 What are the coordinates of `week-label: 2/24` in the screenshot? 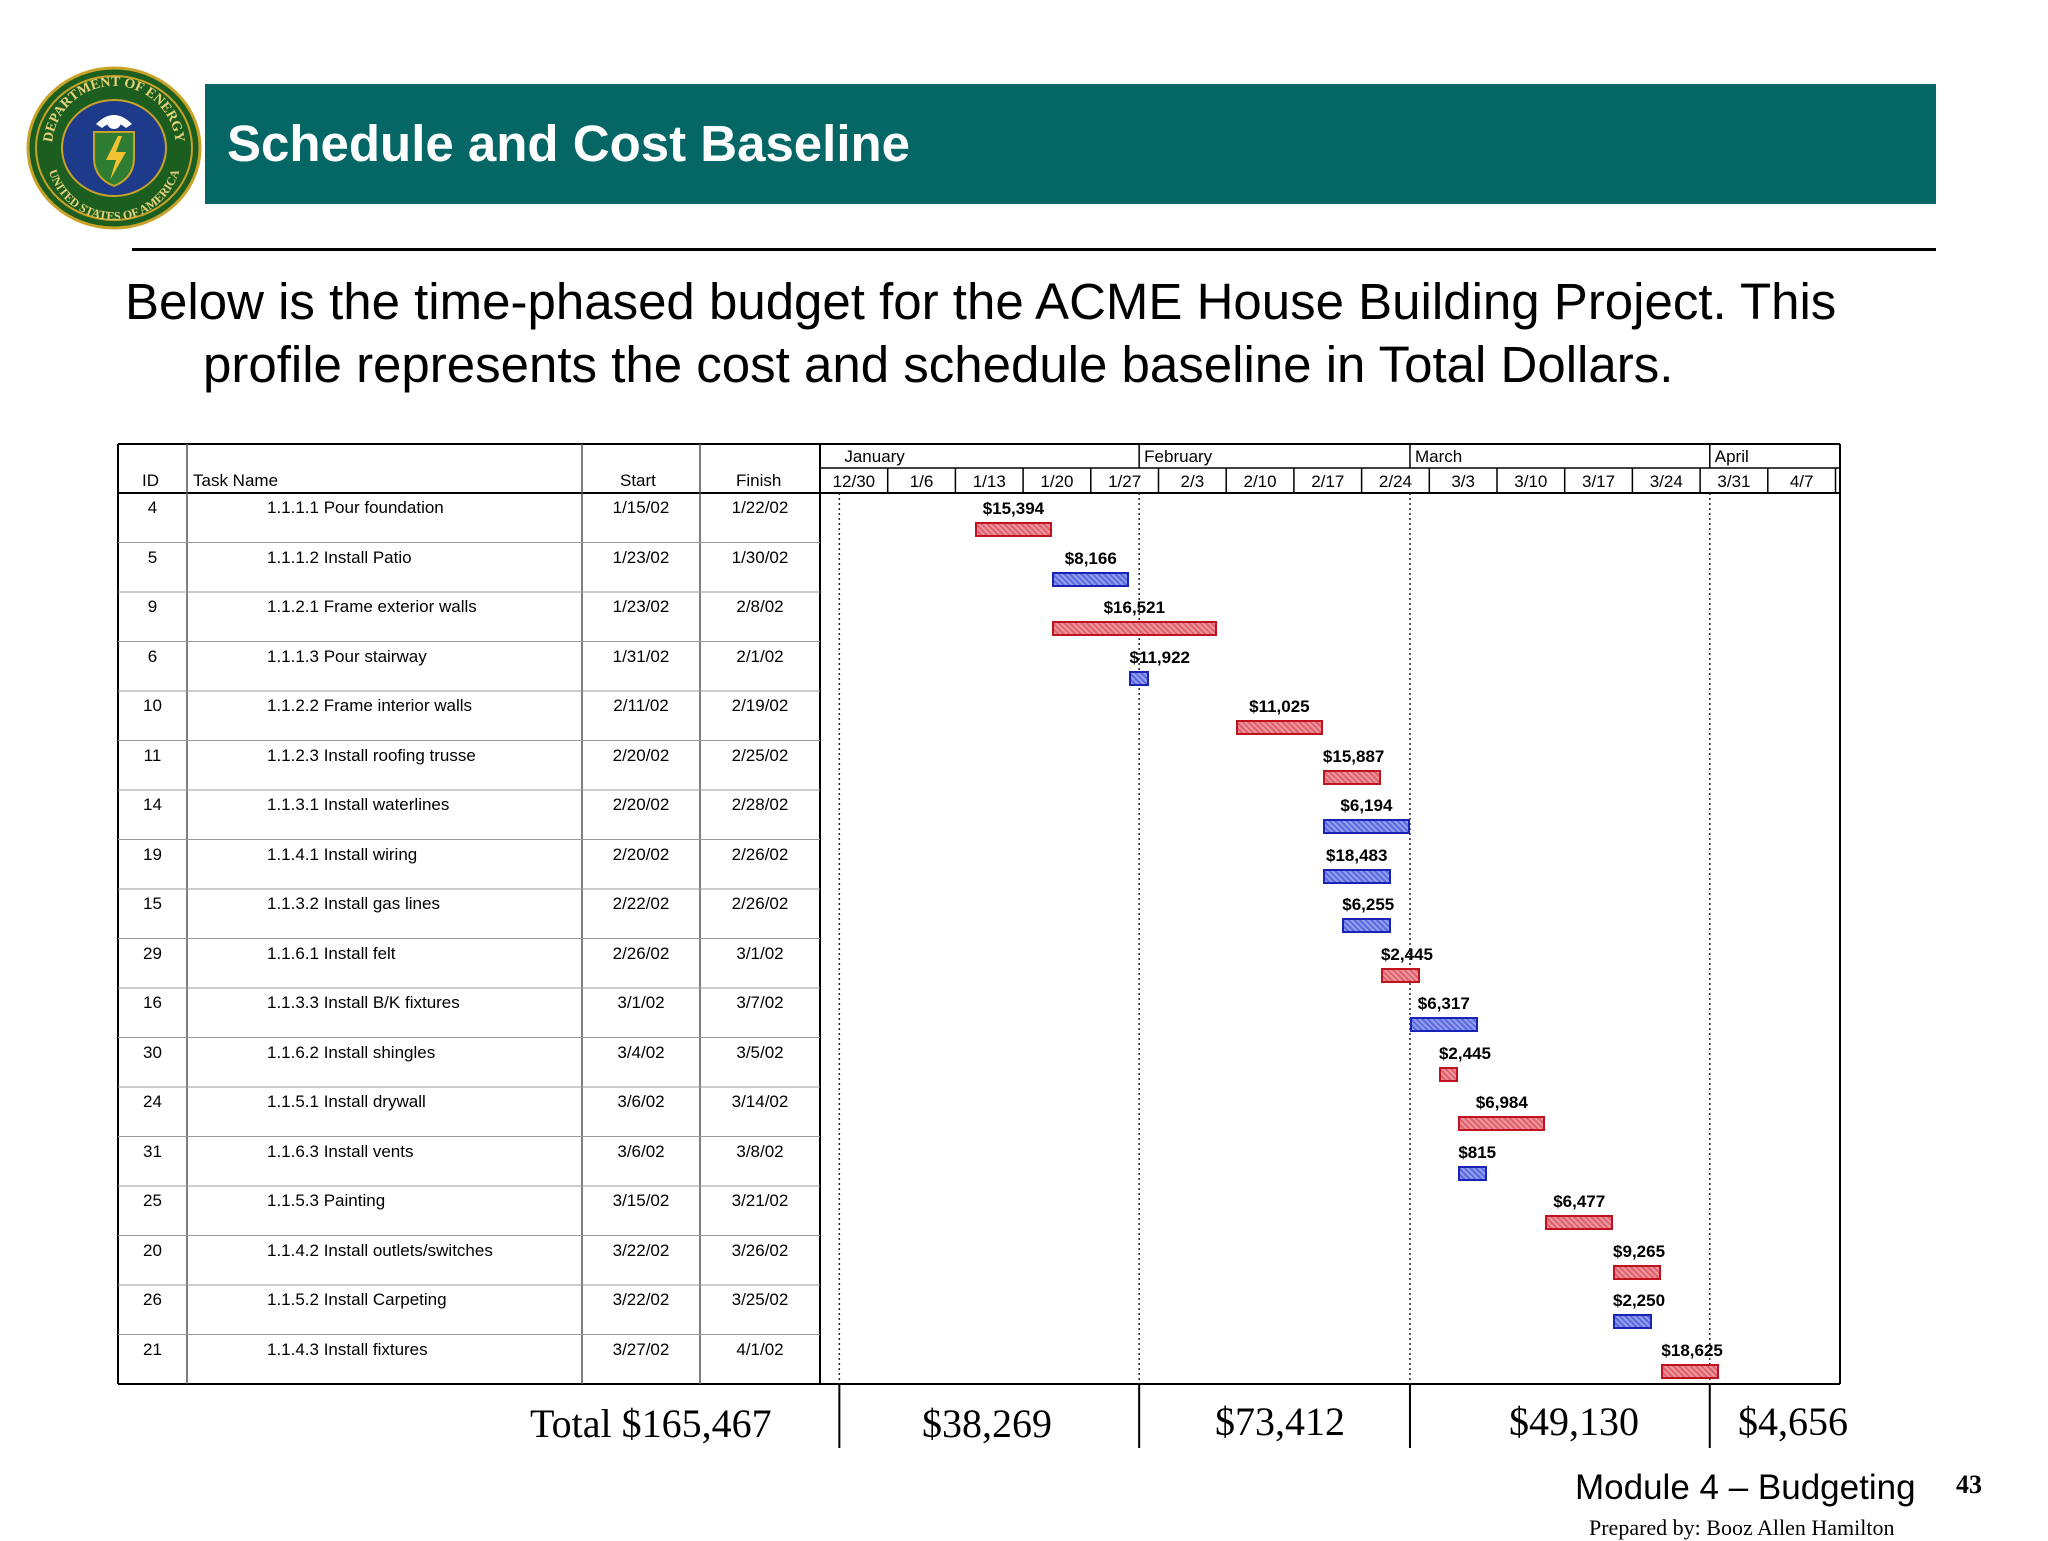 It's located at (1395, 481).